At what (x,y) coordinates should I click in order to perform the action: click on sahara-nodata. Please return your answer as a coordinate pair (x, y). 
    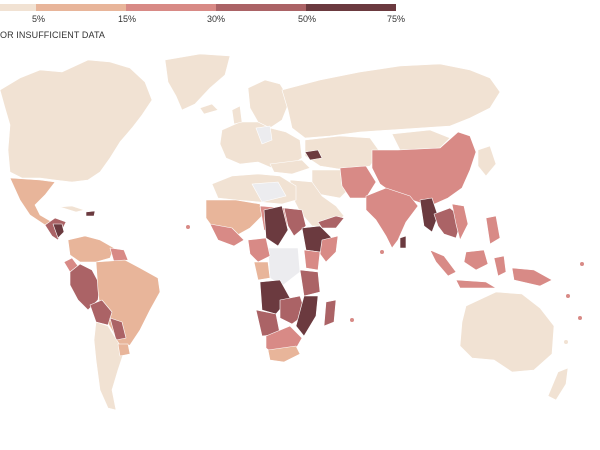
    Looking at the image, I should click on (269, 192).